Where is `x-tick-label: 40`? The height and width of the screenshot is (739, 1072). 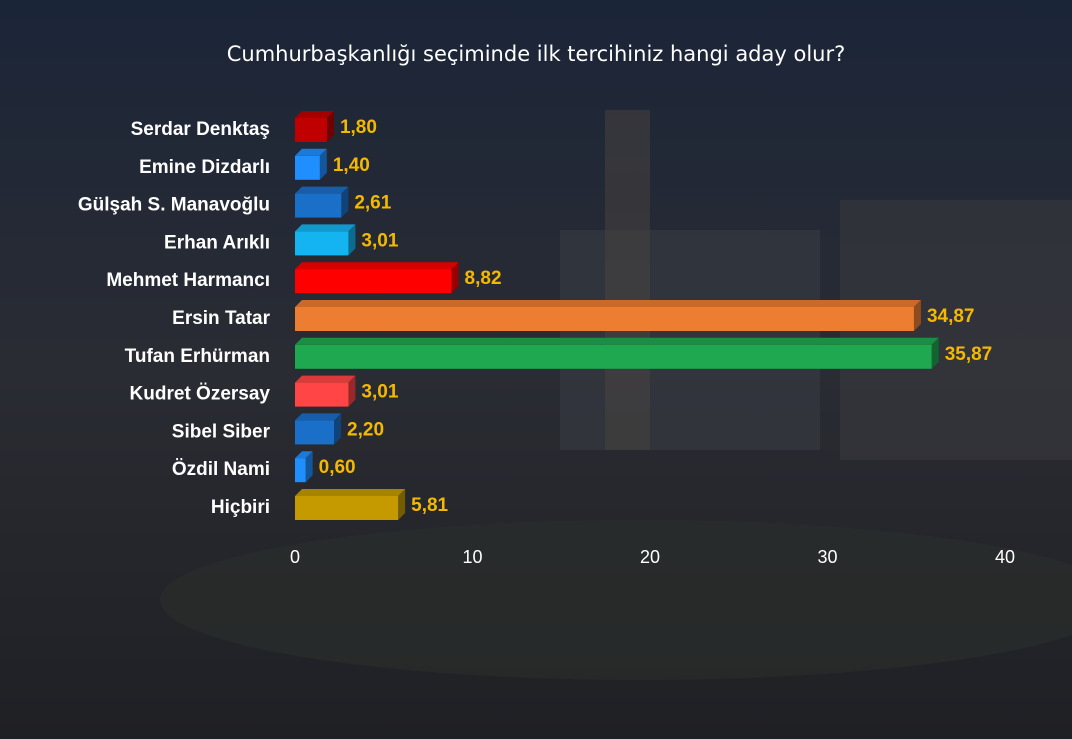
x-tick-label: 40 is located at coordinates (1005, 557).